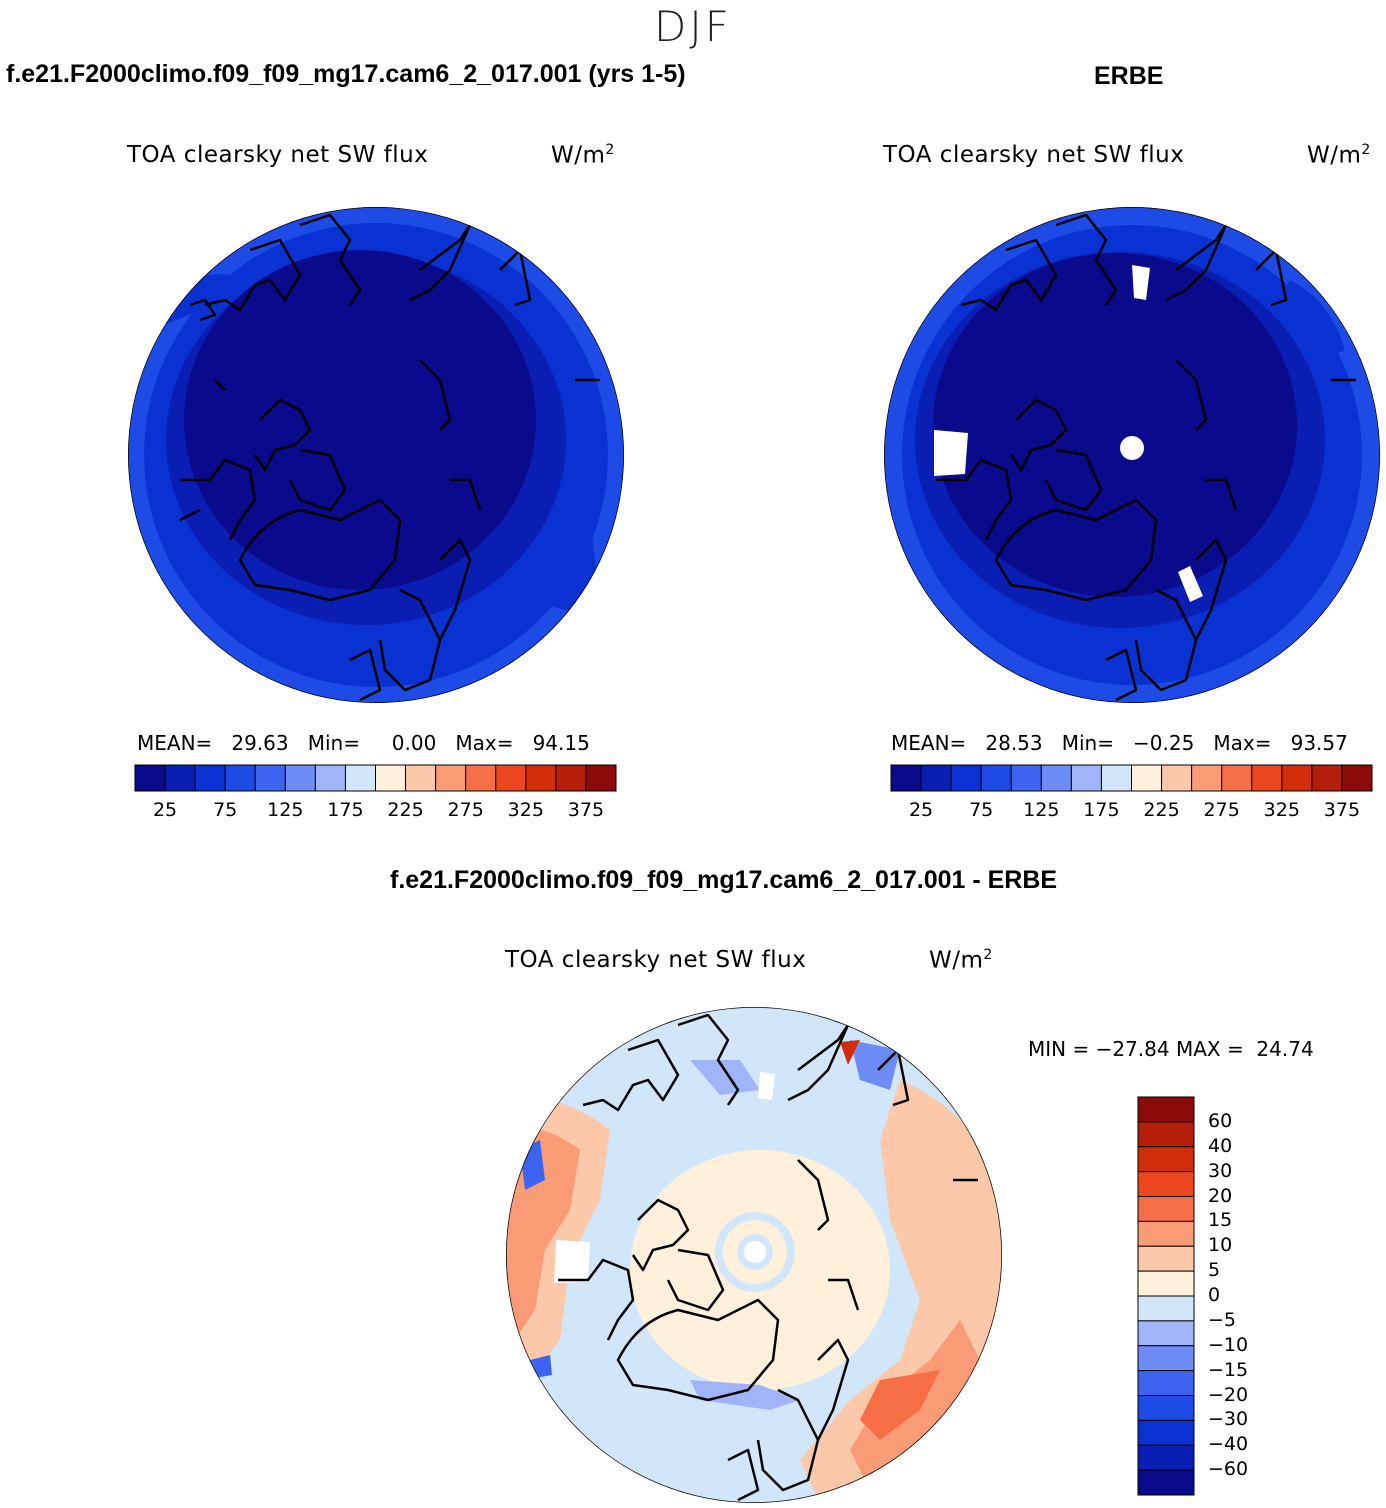 Image resolution: width=1386 pixels, height=1508 pixels. I want to click on diff-colorbar-tick-label: 30, so click(1220, 1170).